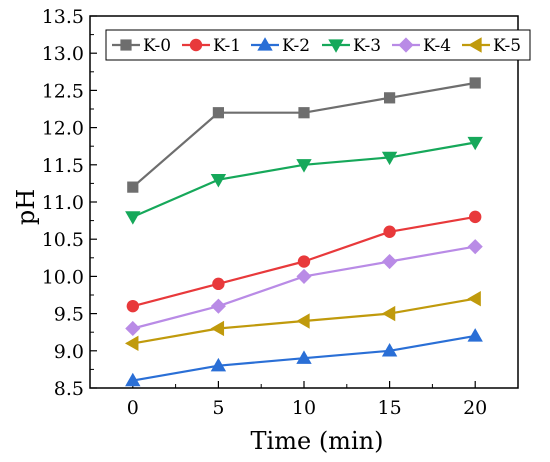 This screenshot has height=462, width=550. What do you see at coordinates (63, 54) in the screenshot?
I see `y-tick-label: 13.0` at bounding box center [63, 54].